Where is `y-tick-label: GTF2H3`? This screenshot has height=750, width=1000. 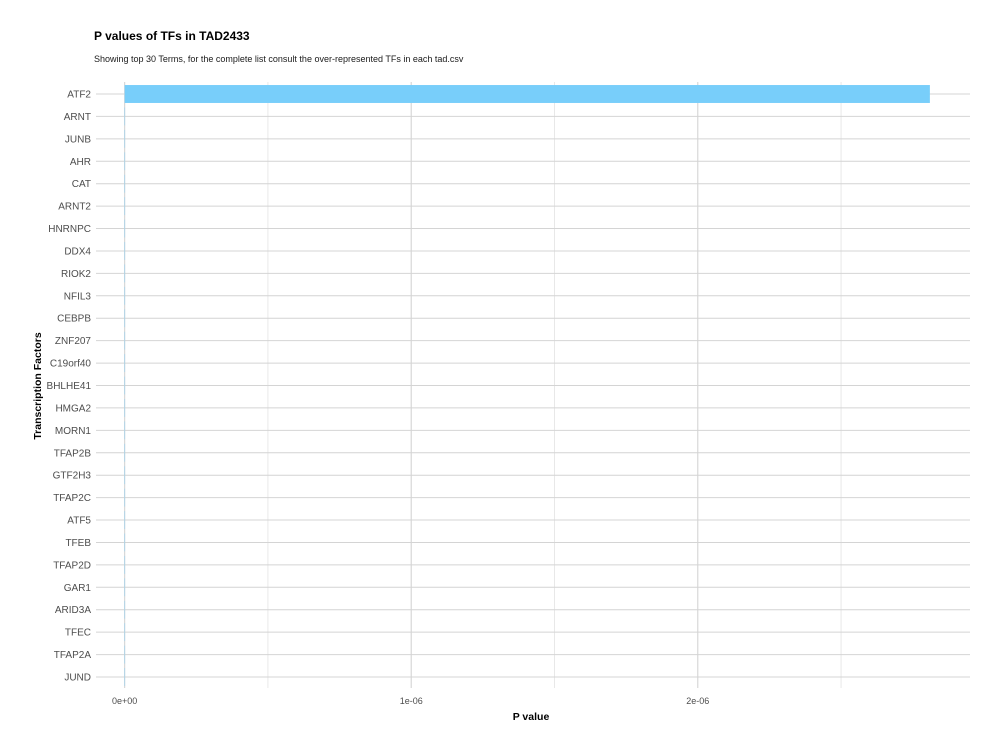
y-tick-label: GTF2H3 is located at coordinates (72, 476).